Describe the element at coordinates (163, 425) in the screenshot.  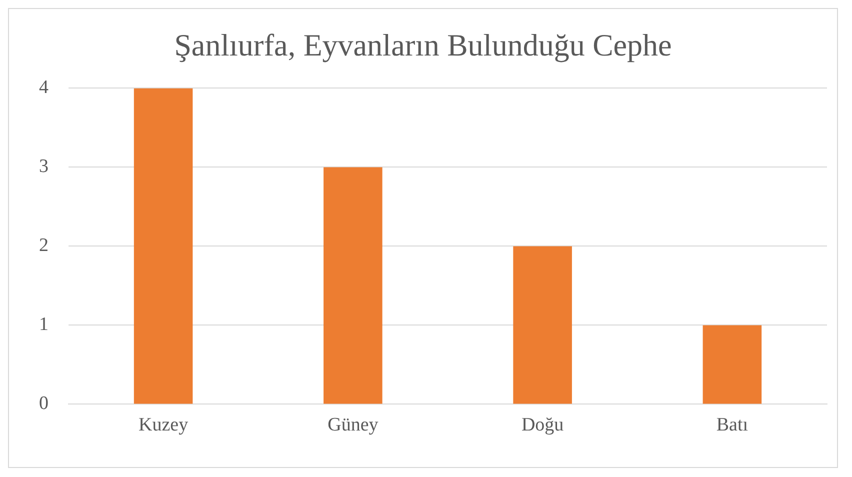
I see `x-tick-label: Kuzey` at that location.